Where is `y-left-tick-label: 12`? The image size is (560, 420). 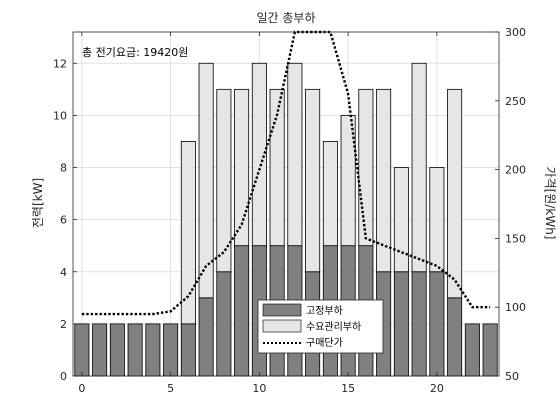
y-left-tick-label: 12 is located at coordinates (60, 63).